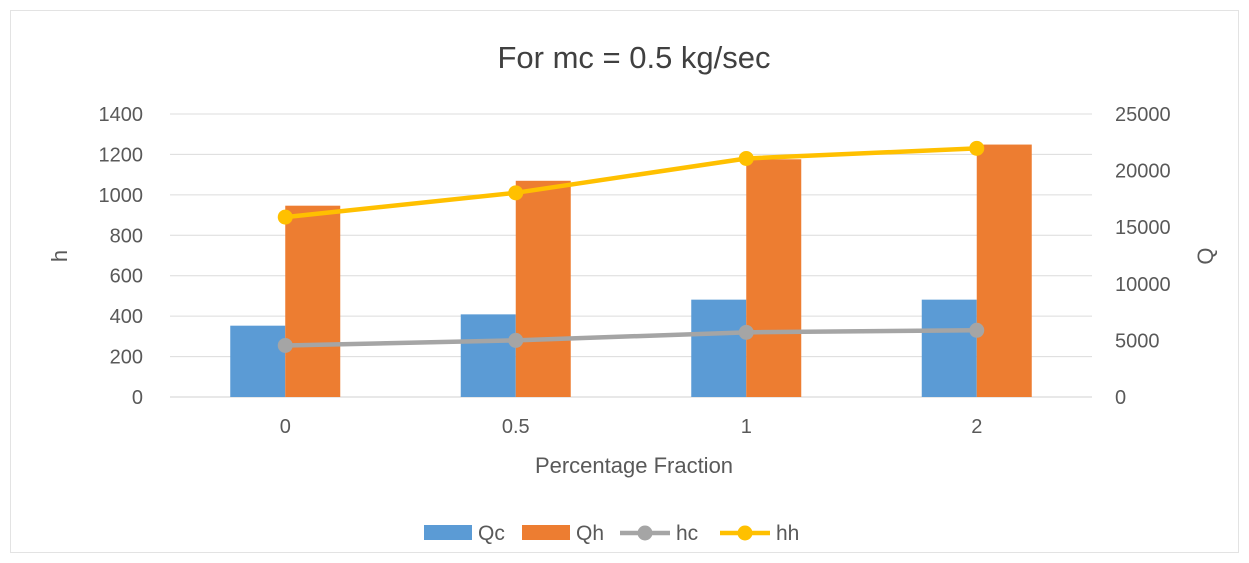  Describe the element at coordinates (1120, 398) in the screenshot. I see `right-tick-label: 0` at that location.